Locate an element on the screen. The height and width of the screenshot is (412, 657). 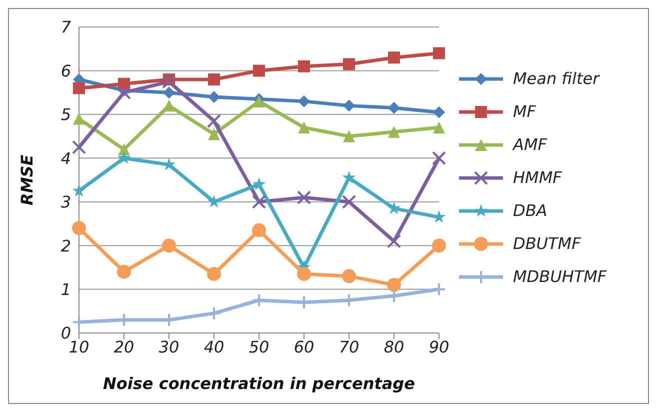
x-tick-label: 60 is located at coordinates (304, 346).